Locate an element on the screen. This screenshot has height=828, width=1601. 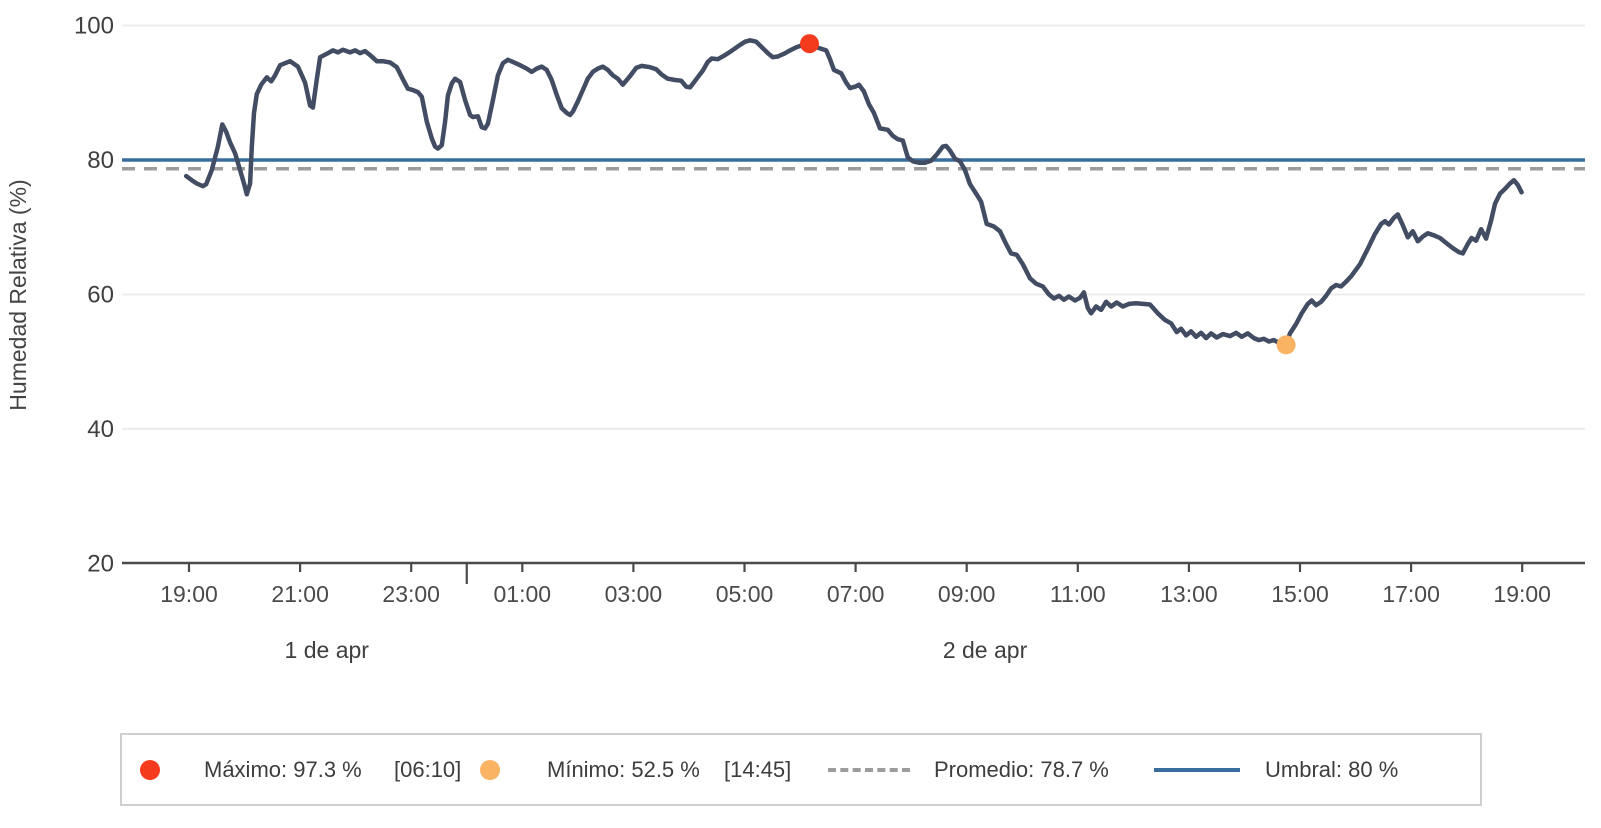
legend-max-time: [06:10] is located at coordinates (428, 769).